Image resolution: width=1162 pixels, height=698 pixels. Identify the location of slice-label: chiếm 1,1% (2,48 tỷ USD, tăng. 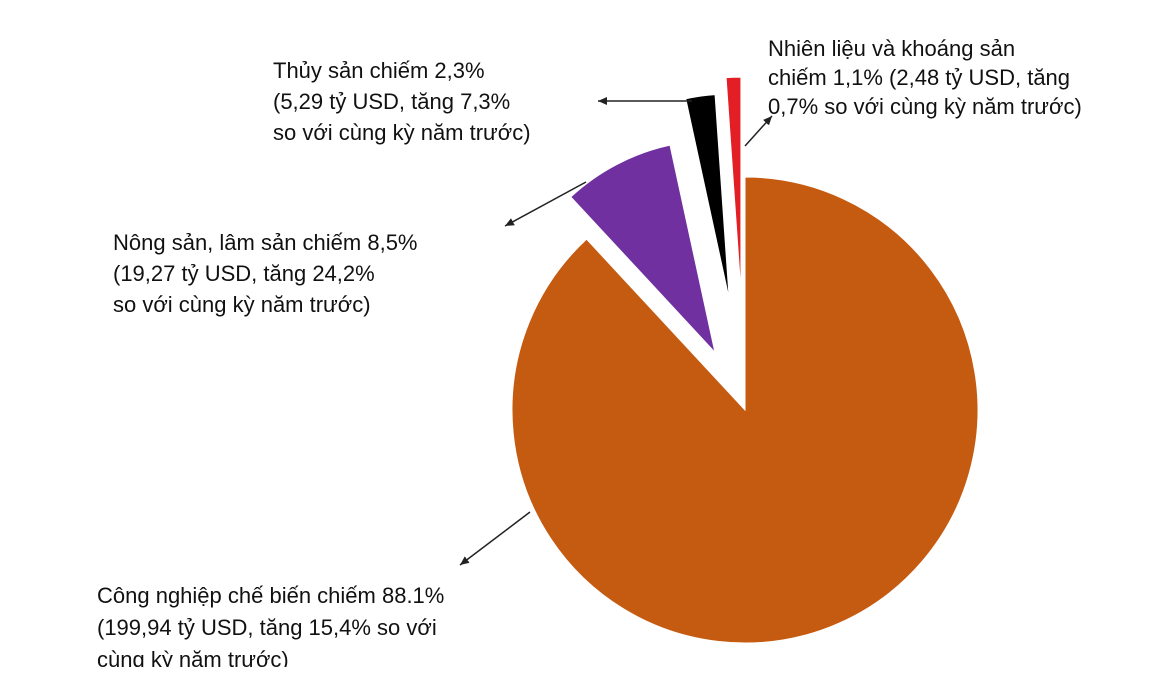
(919, 77).